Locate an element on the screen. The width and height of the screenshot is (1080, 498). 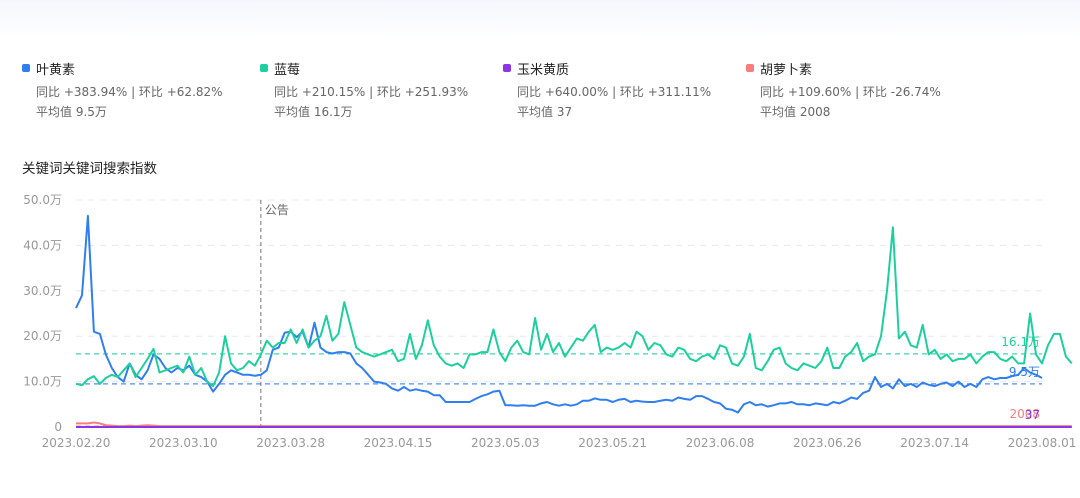
x-tick-label: 2023.06.26 is located at coordinates (827, 443).